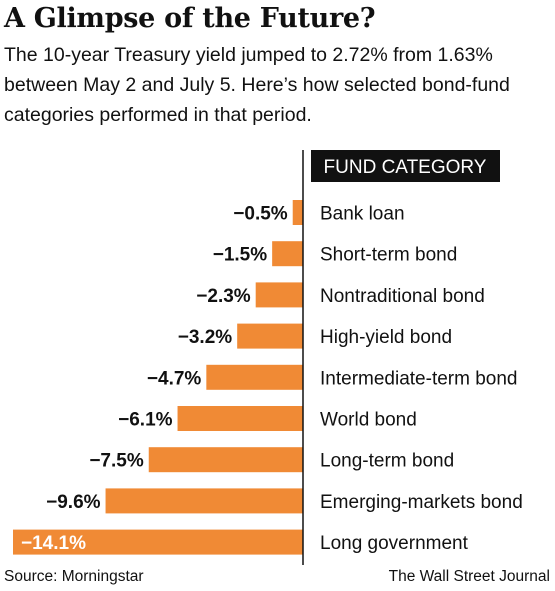 The image size is (555, 591). I want to click on value-label: −9.6%, so click(73, 502).